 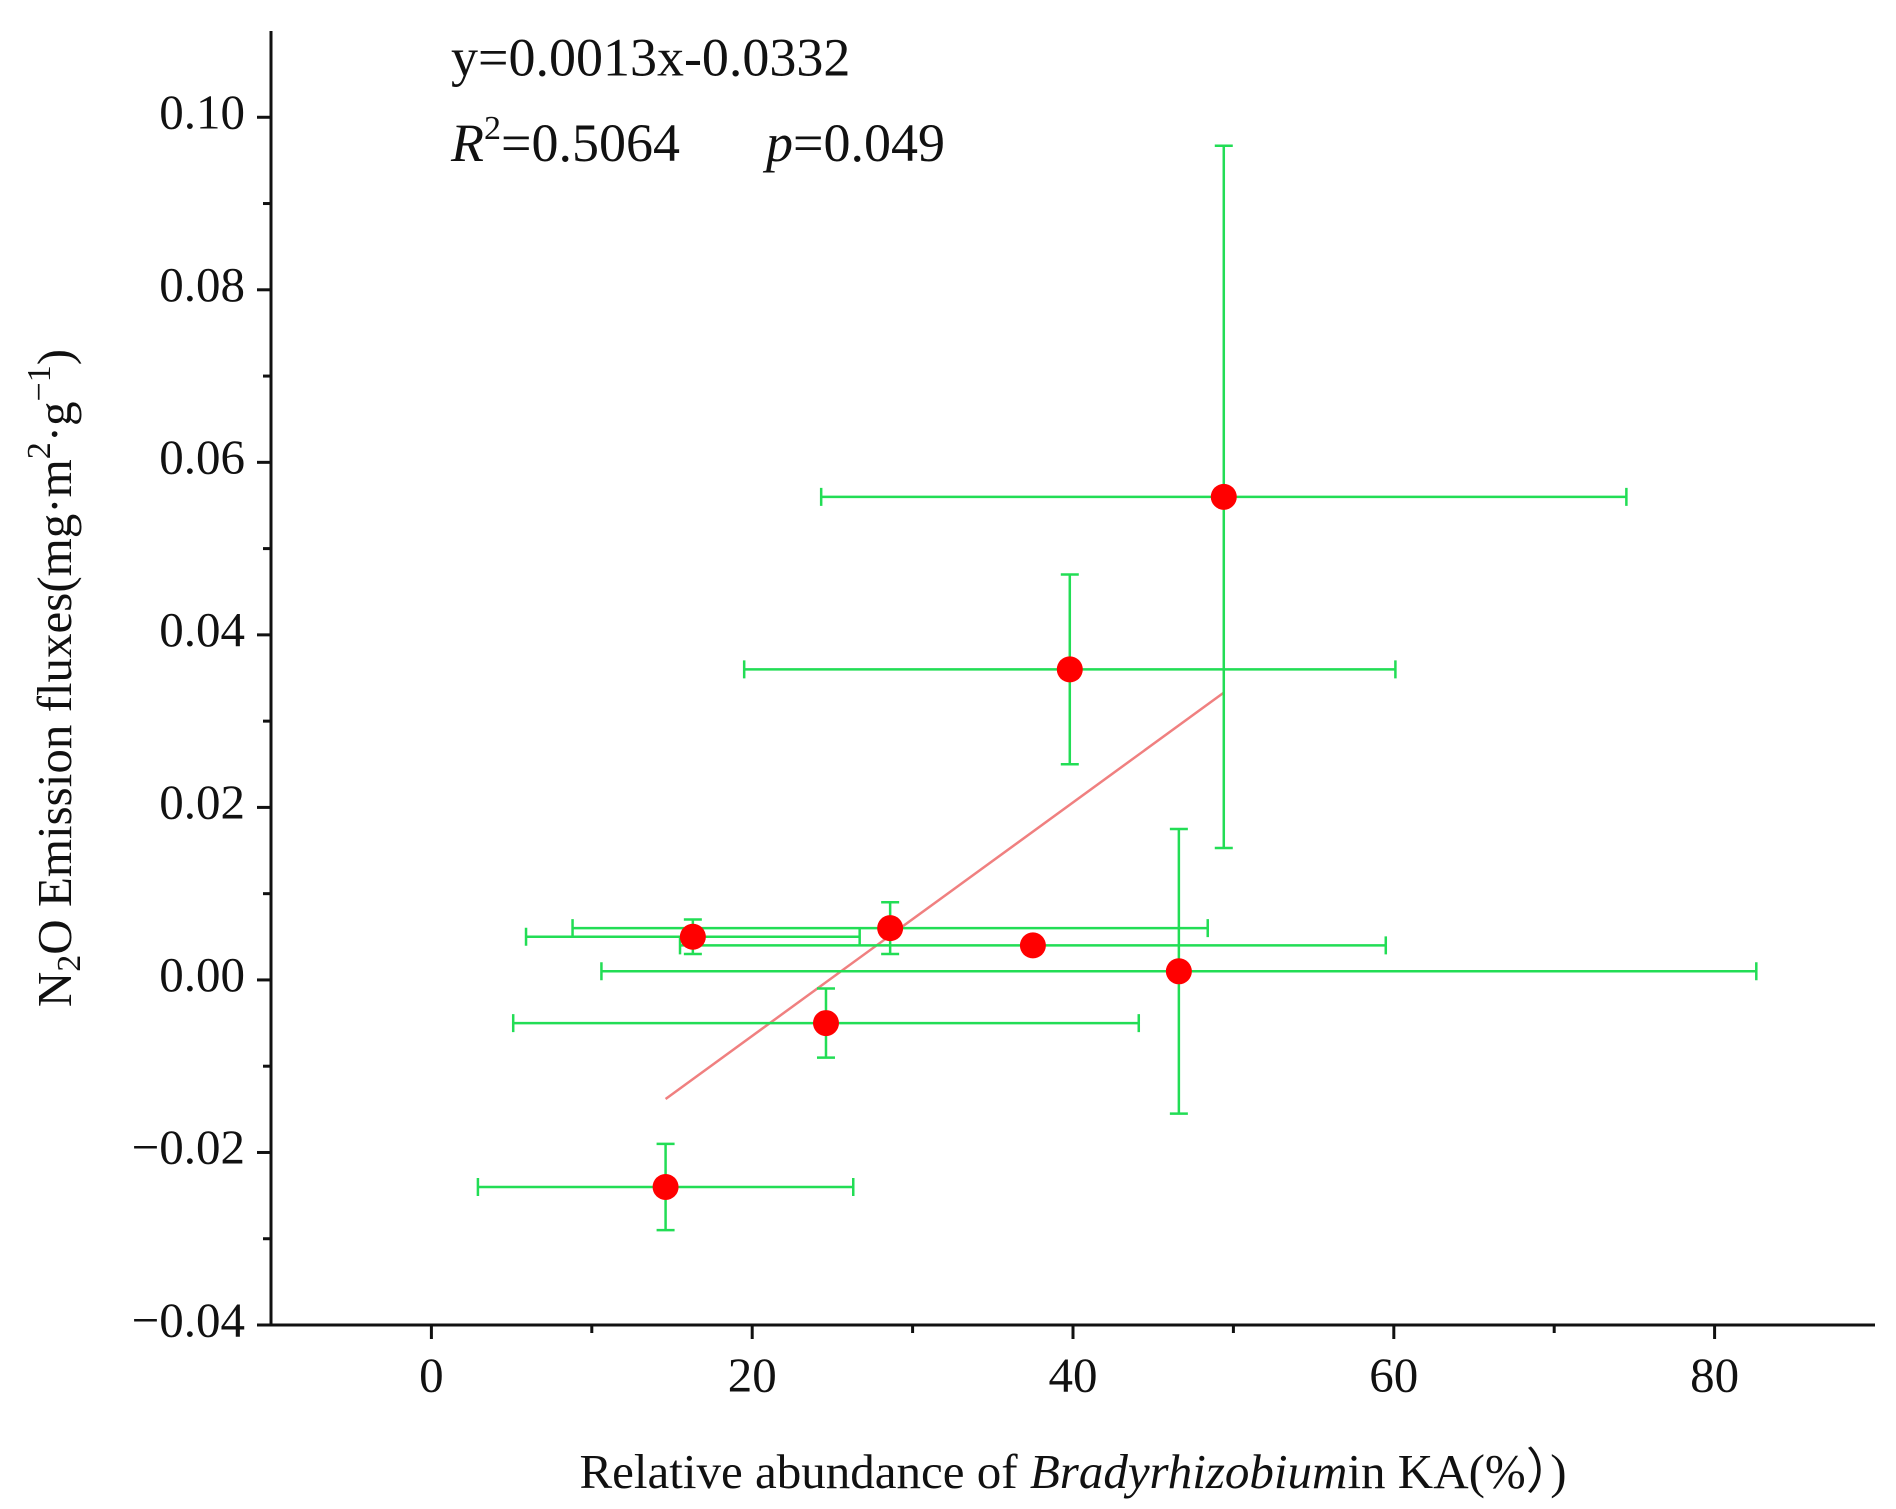 I want to click on p-annotation: p=0.049, so click(x=853, y=143).